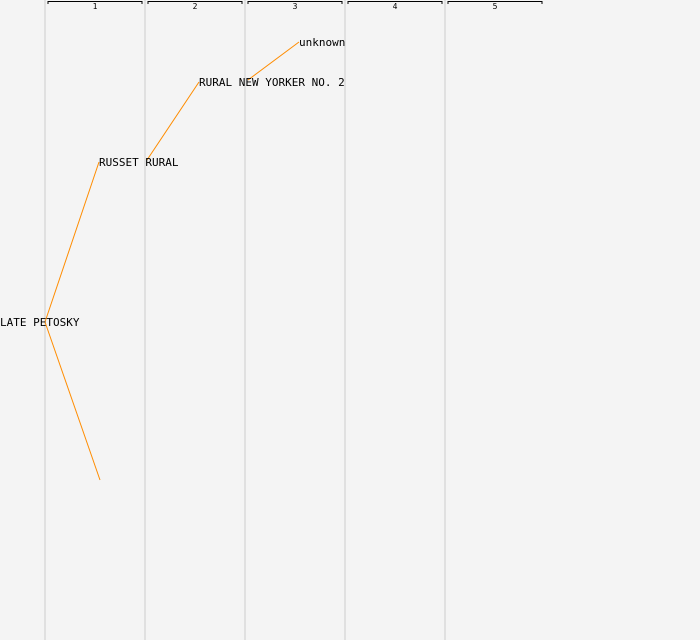  Describe the element at coordinates (139, 162) in the screenshot. I see `node-label-n1: RUSSET RURAL` at that location.